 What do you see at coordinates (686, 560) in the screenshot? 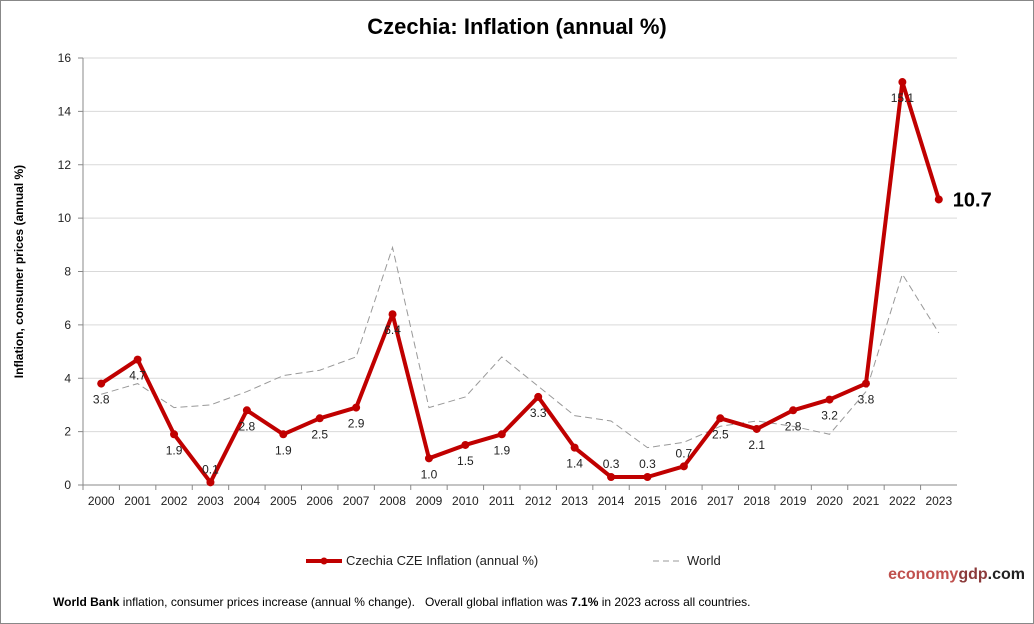
I see `legend-item-world: World` at bounding box center [686, 560].